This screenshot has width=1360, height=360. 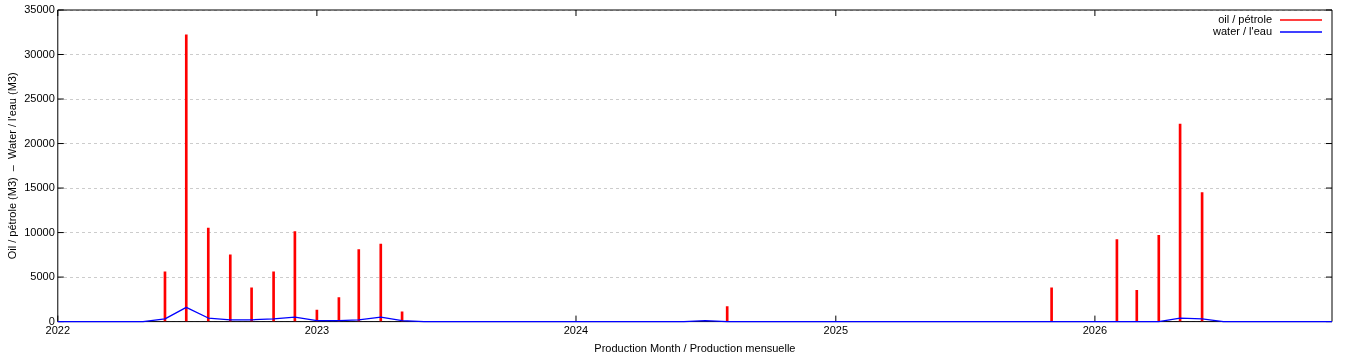 I want to click on y-tick-label: 20000, so click(x=39, y=142).